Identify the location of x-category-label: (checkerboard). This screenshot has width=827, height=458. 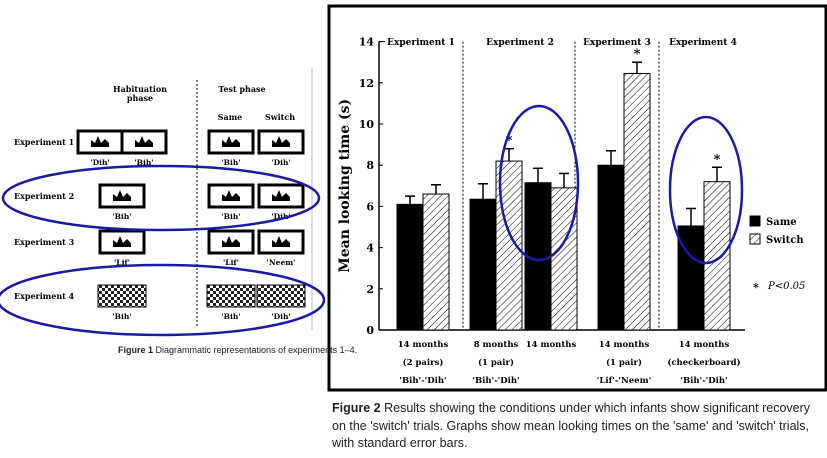
(703, 362).